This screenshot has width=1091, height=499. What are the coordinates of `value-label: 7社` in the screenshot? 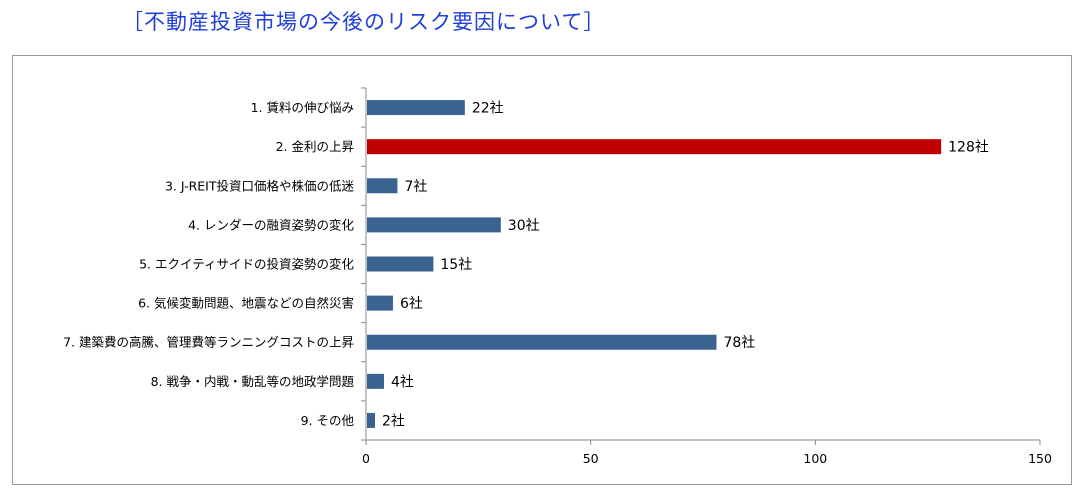 It's located at (415, 187).